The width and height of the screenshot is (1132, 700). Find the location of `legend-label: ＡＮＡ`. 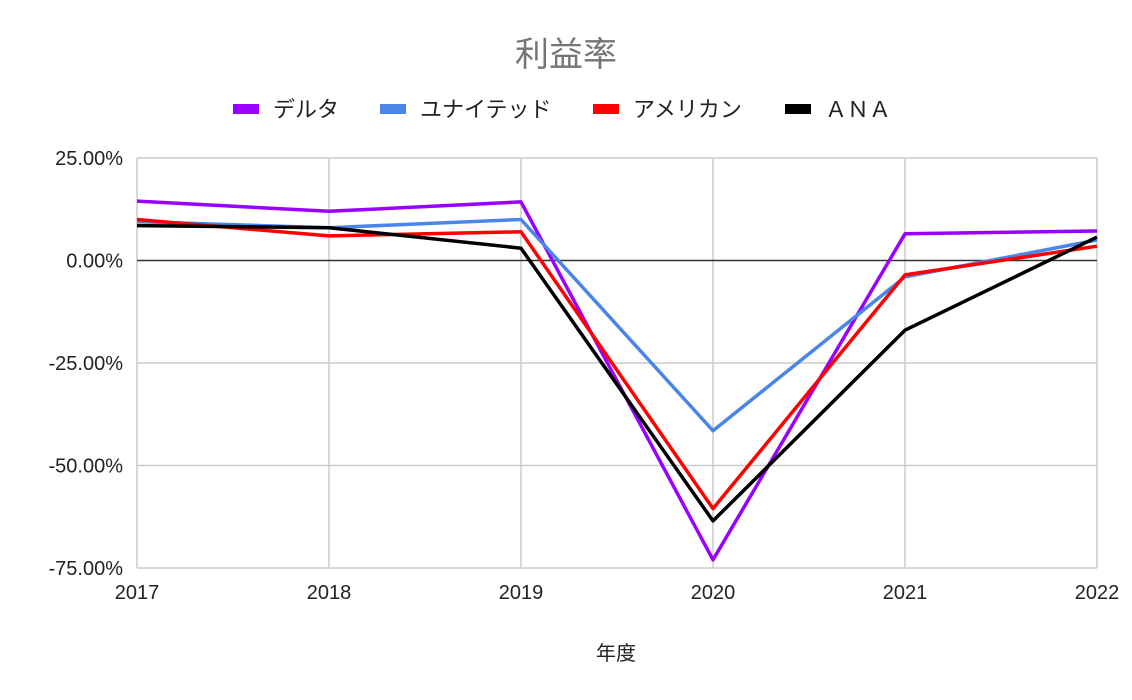

legend-label: ＡＮＡ is located at coordinates (858, 110).